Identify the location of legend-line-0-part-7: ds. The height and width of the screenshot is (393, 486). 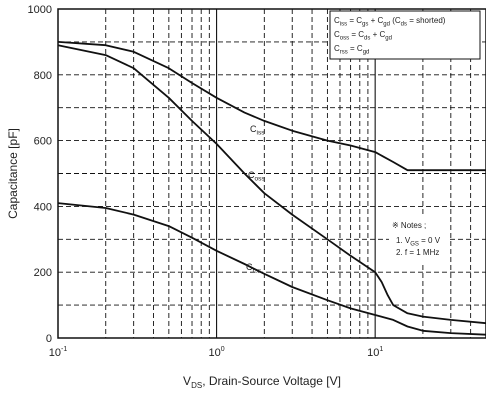
(404, 25).